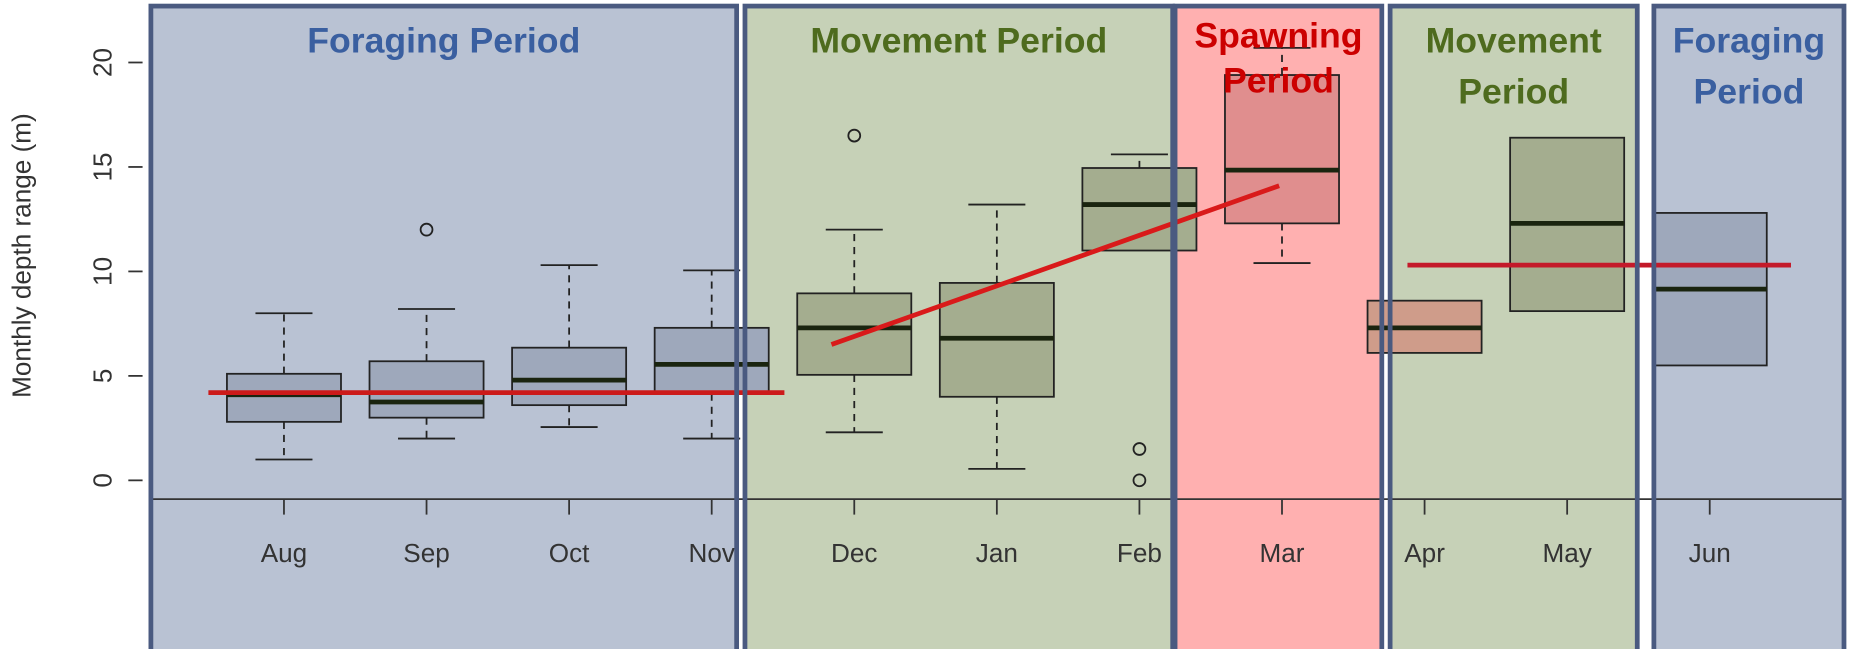 The width and height of the screenshot is (1863, 649). Describe the element at coordinates (102, 376) in the screenshot. I see `y-tick-label: 5` at that location.